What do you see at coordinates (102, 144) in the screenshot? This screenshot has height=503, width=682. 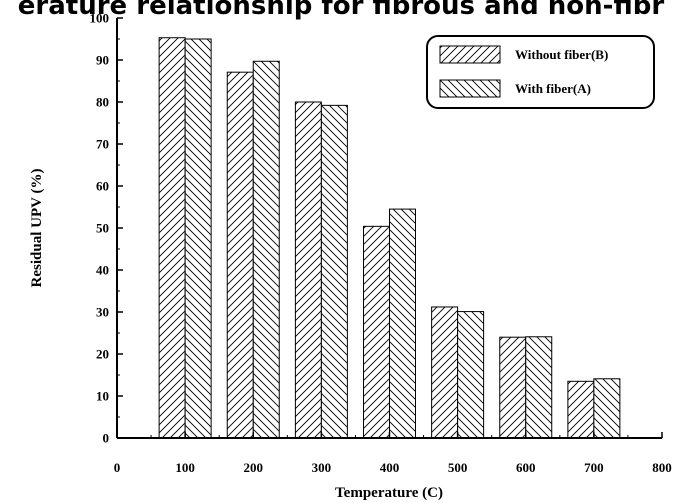 I see `y-tick-label: 70` at bounding box center [102, 144].